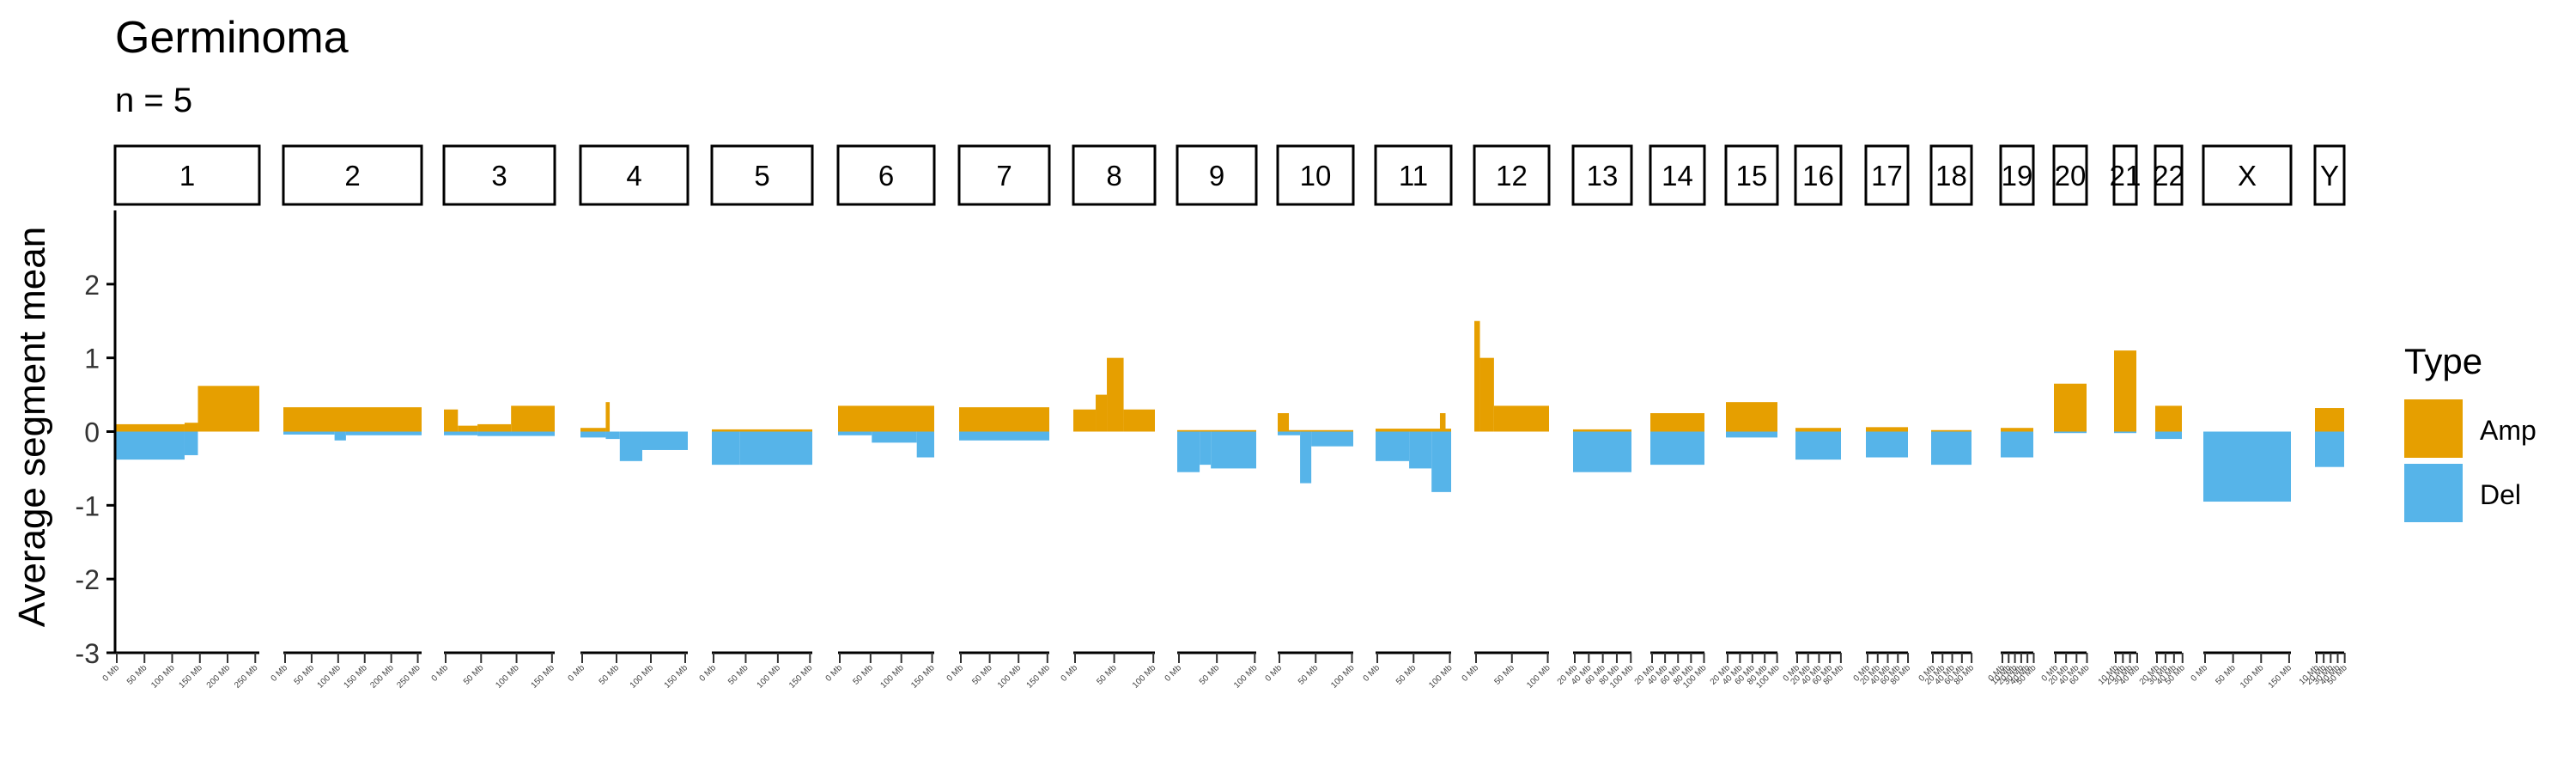  I want to click on panel-strip-label: X, so click(2247, 176).